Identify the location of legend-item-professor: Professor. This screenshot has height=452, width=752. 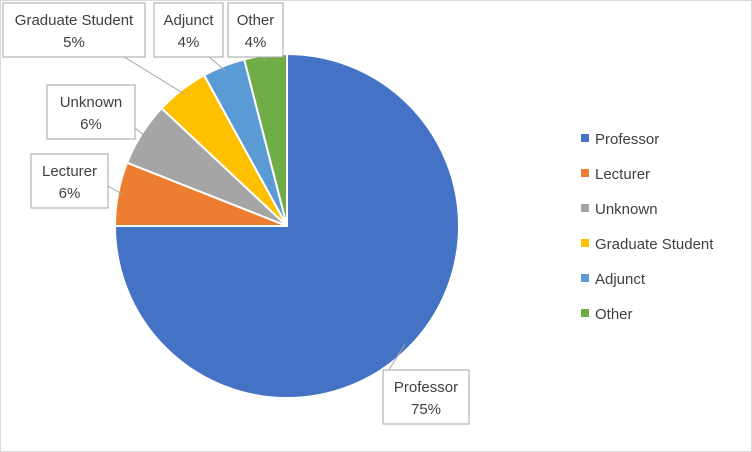
(620, 139).